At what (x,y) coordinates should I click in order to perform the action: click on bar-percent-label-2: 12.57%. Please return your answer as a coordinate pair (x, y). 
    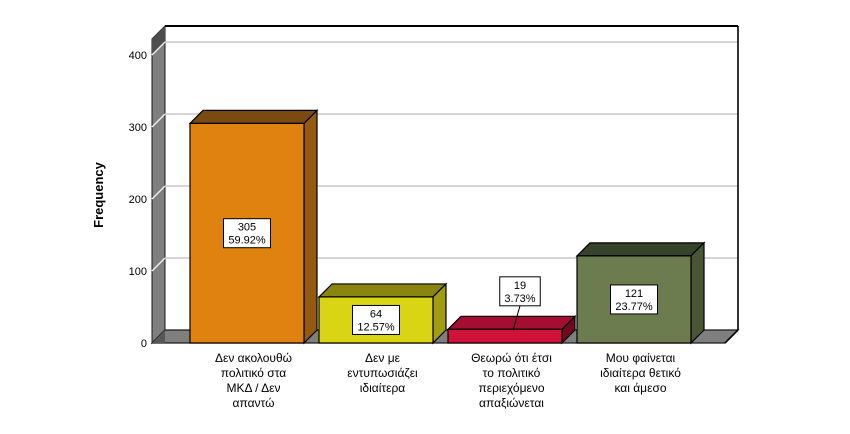
    Looking at the image, I should click on (376, 327).